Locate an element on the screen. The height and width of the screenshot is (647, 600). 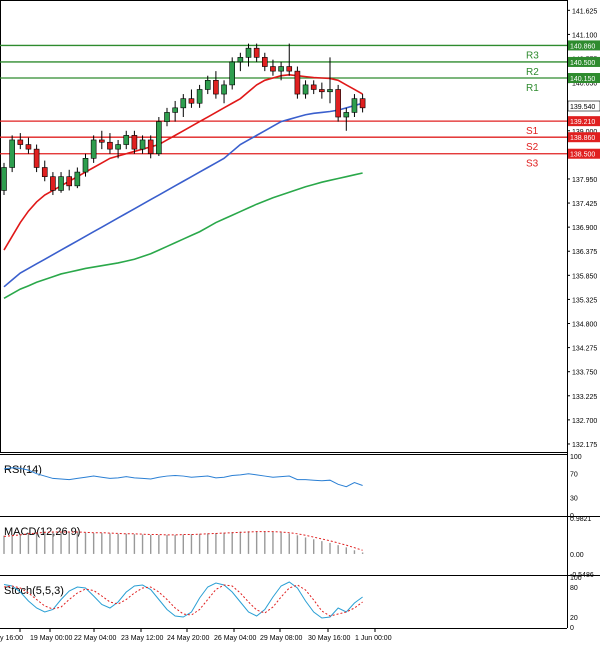
time-tick-label: 23 May 12:00 is located at coordinates (142, 638).